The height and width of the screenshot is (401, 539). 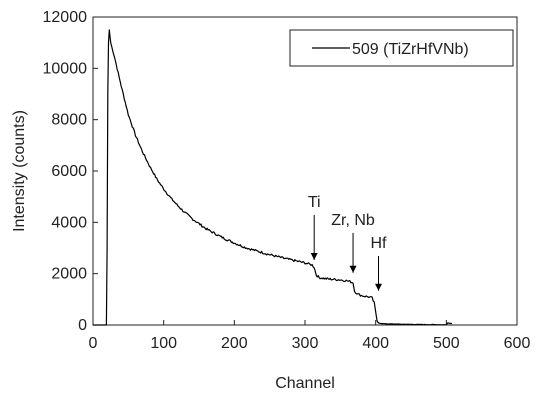 I want to click on x-tick-label: 600, so click(x=517, y=343).